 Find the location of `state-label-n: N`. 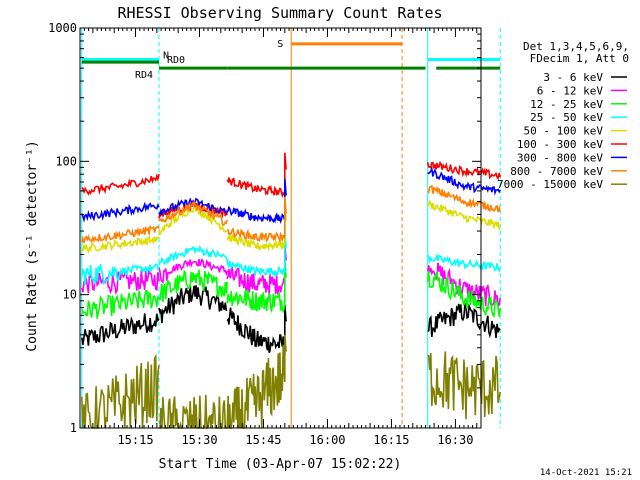

state-label-n: N is located at coordinates (166, 56).